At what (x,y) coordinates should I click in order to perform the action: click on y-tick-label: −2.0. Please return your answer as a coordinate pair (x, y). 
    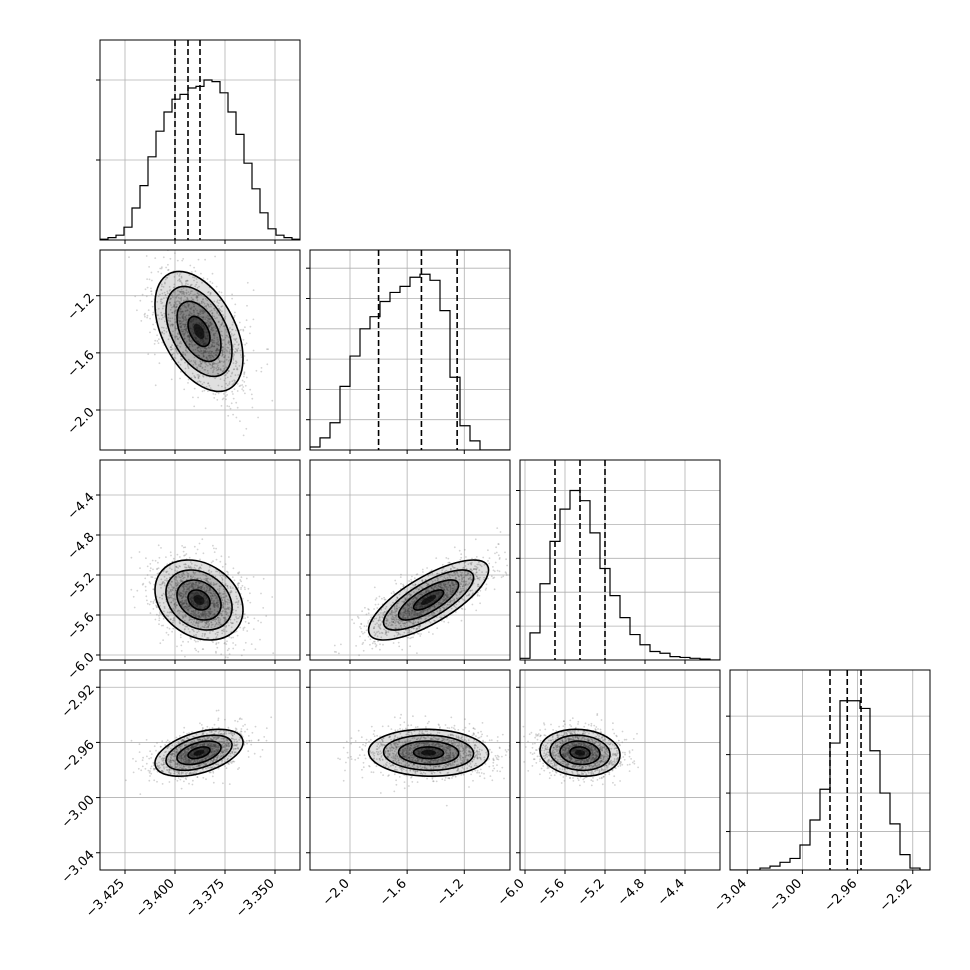
    Looking at the image, I should click on (81, 421).